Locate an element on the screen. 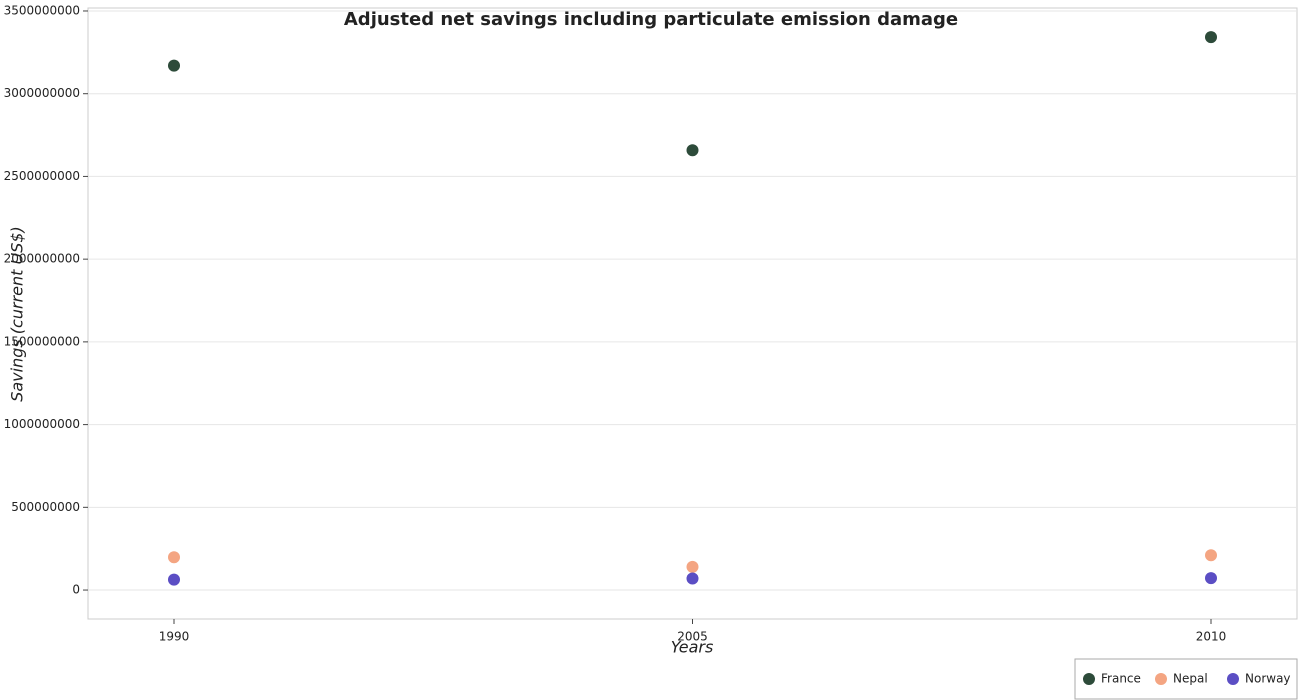 This screenshot has width=1302, height=700. legend-label: France is located at coordinates (1121, 679).